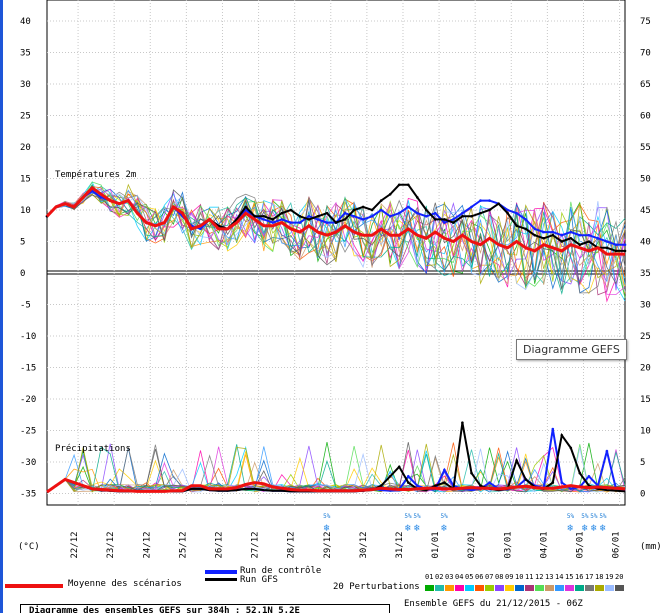  Describe the element at coordinates (571, 349) in the screenshot. I see `chart-tooltip: Diagramme GEFS` at that location.